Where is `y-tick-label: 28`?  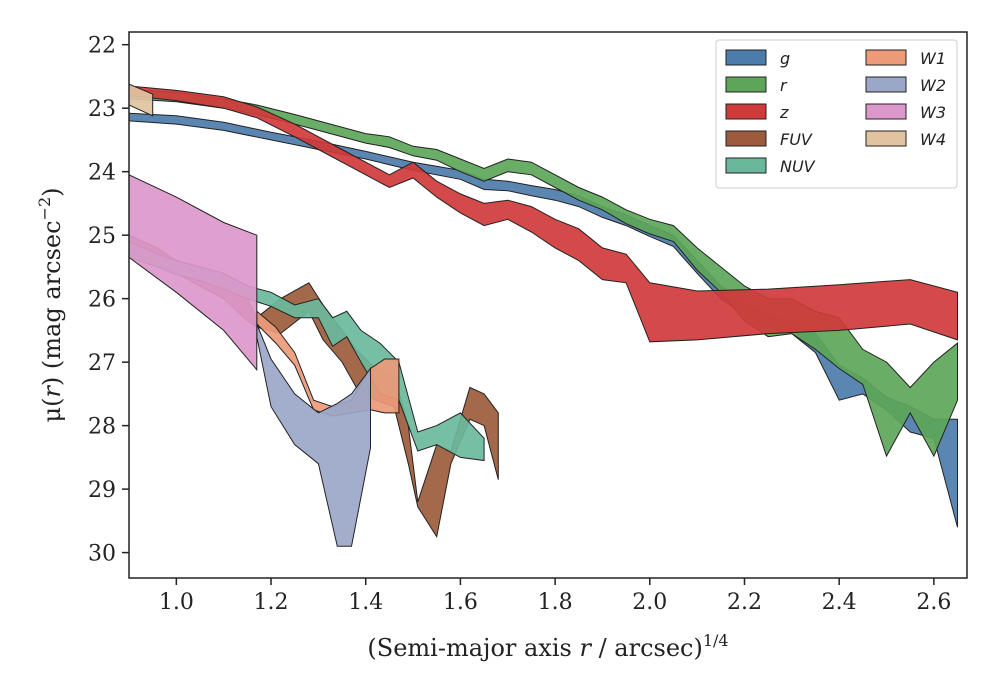 y-tick-label: 28 is located at coordinates (102, 427).